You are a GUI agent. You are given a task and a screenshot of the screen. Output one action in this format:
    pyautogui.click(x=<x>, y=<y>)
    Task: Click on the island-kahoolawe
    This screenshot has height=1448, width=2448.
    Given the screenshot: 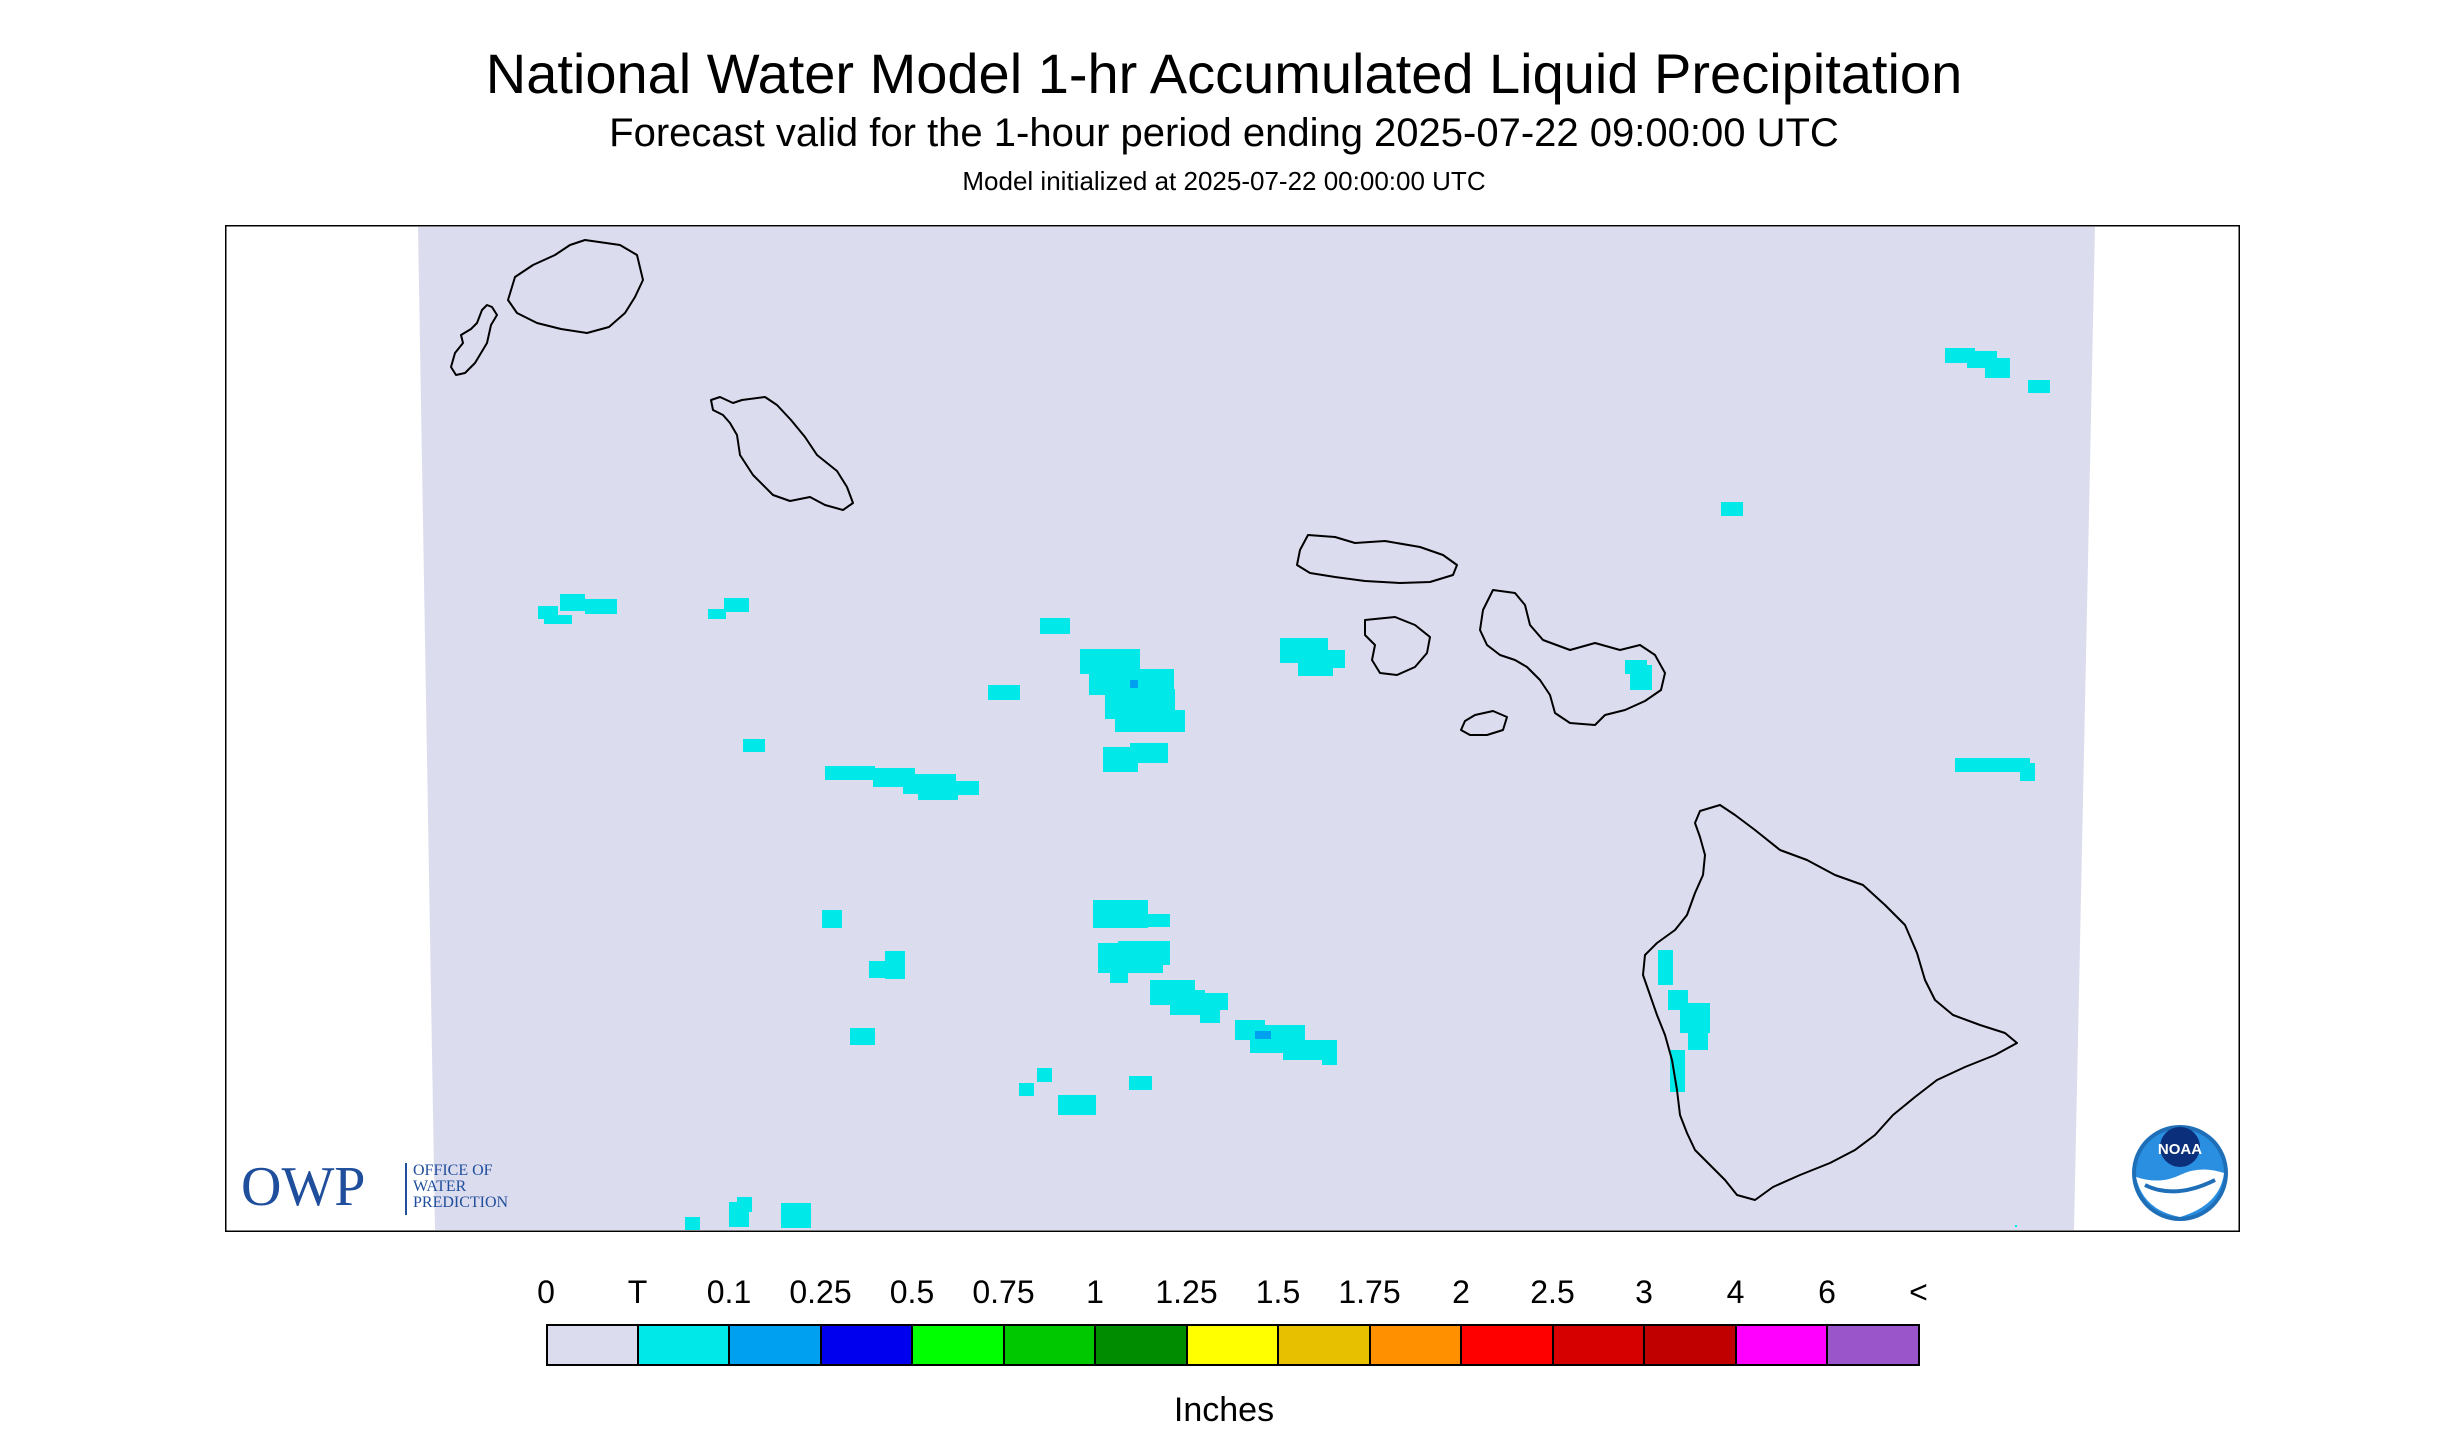 What is the action you would take?
    pyautogui.click(x=1484, y=723)
    